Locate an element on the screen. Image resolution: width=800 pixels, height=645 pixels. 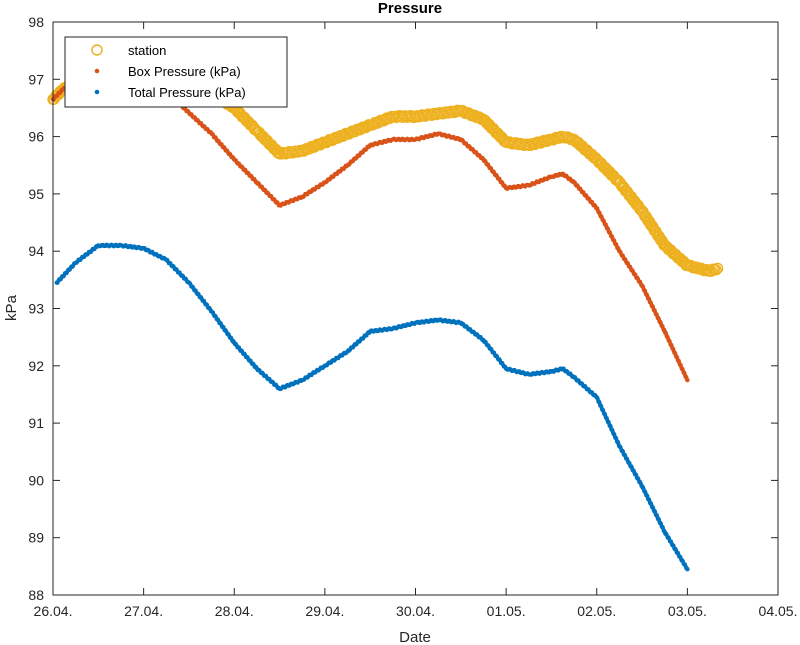
y-tick-label: 91 is located at coordinates (36, 423).